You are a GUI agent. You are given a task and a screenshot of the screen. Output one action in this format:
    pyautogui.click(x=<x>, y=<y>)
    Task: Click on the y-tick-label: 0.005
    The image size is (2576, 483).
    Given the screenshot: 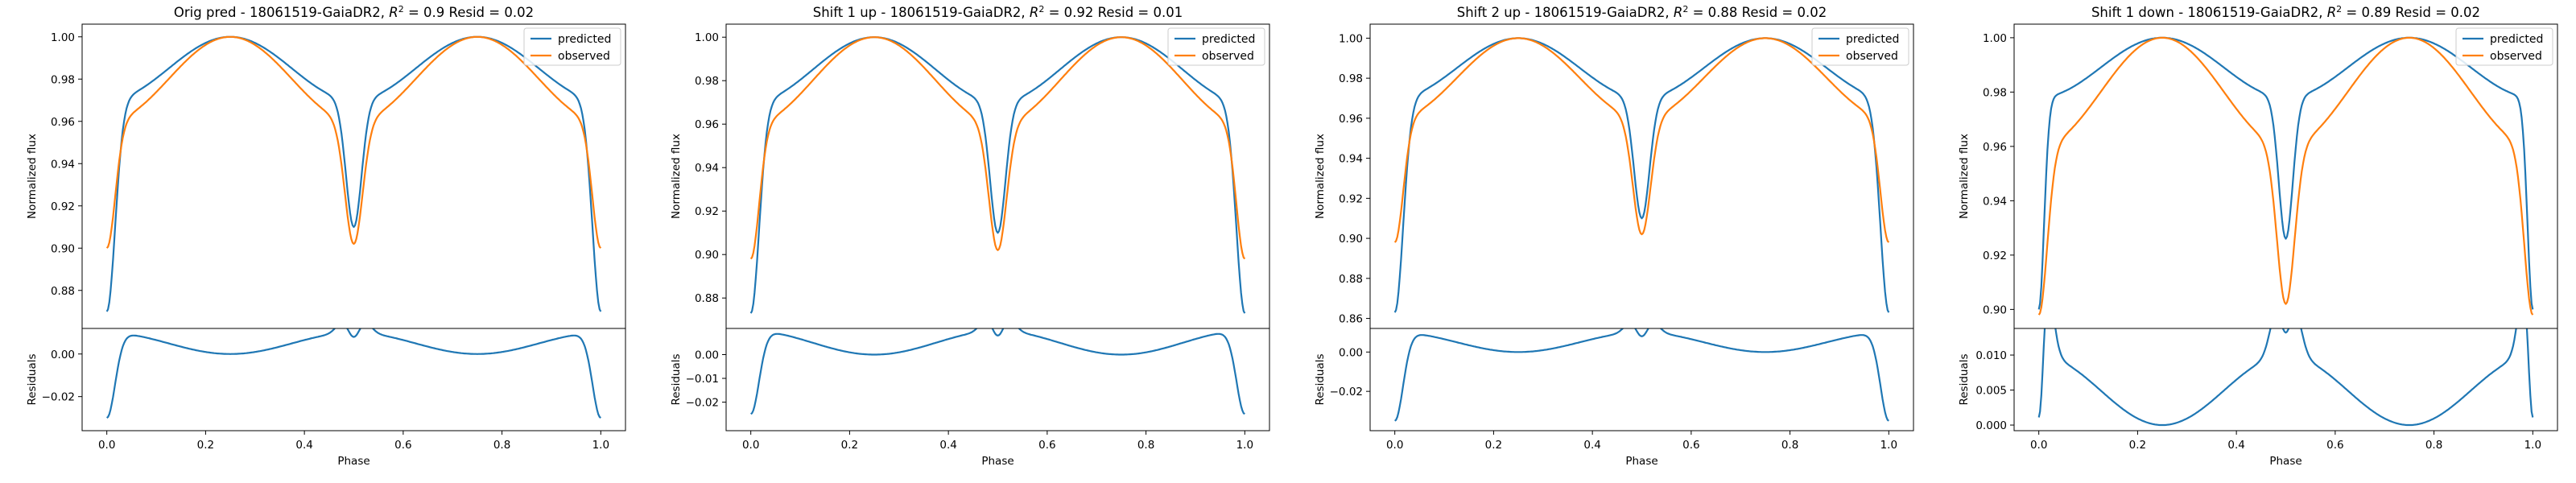 What is the action you would take?
    pyautogui.click(x=1991, y=391)
    